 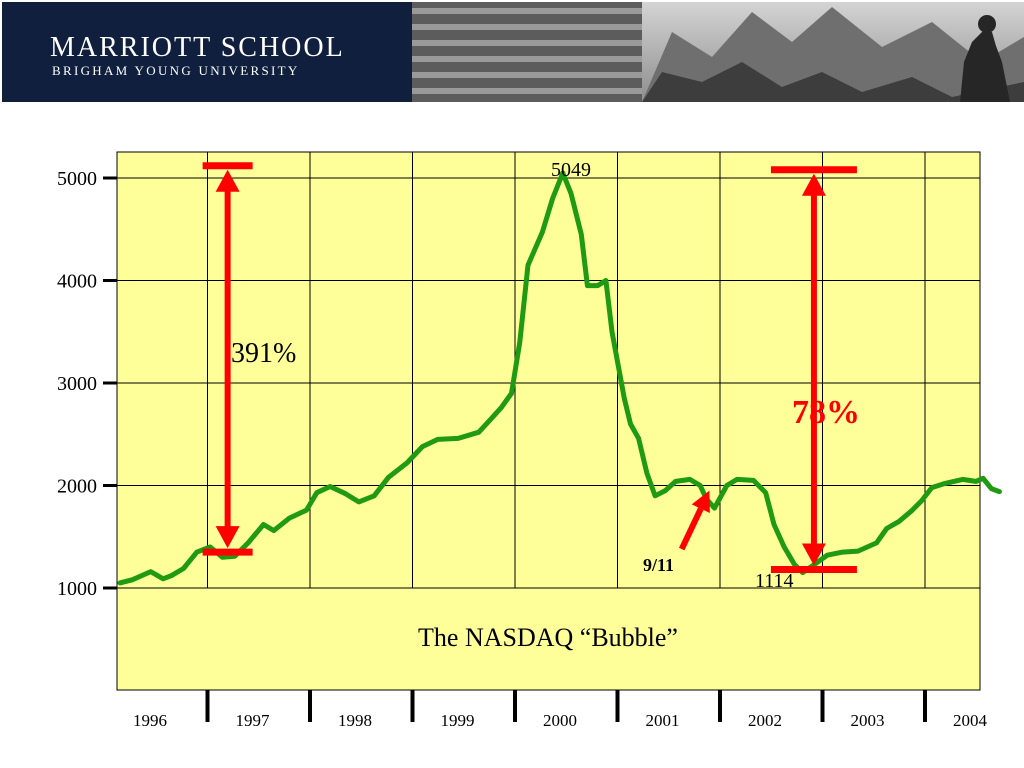 What do you see at coordinates (548, 637) in the screenshot?
I see `chart-title: The NASDAQ “Bubble”` at bounding box center [548, 637].